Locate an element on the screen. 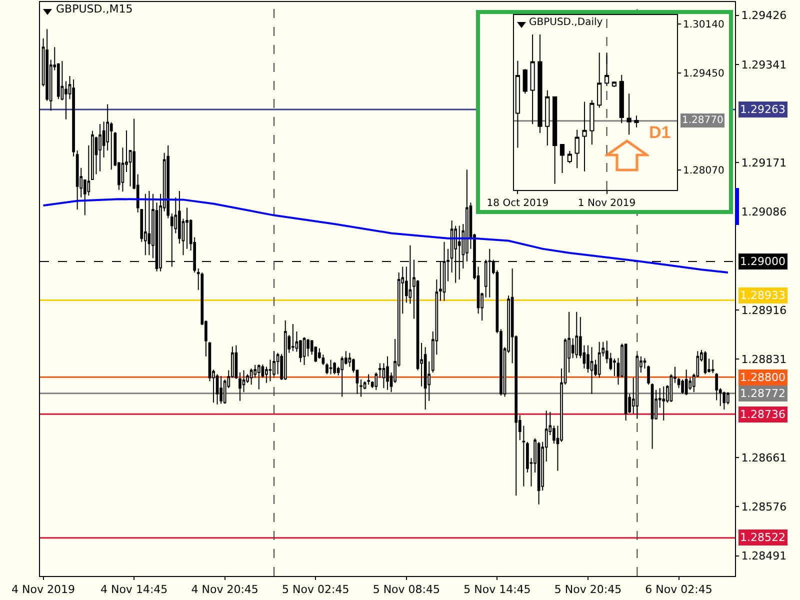 The width and height of the screenshot is (800, 600). y-tick-label: 1.29171 is located at coordinates (764, 163).